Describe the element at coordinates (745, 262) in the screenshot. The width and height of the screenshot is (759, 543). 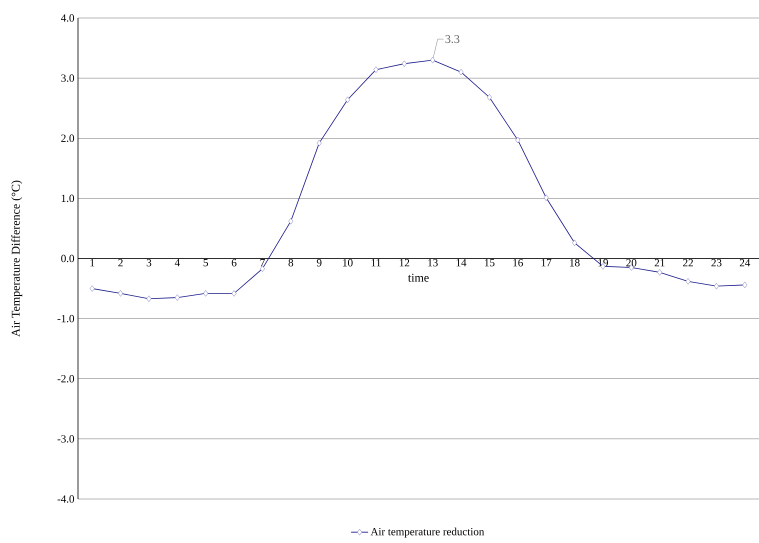
I see `x-tick-label: 24` at that location.